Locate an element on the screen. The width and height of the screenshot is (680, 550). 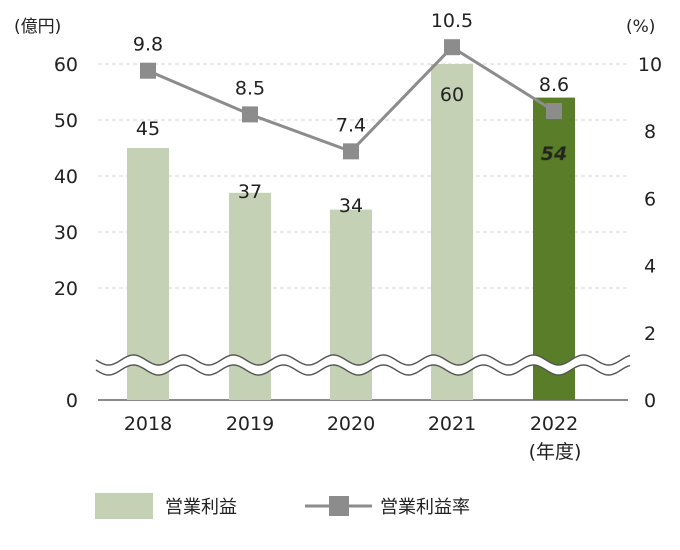
legend: 営業利益 営業利益率 is located at coordinates (282, 506).